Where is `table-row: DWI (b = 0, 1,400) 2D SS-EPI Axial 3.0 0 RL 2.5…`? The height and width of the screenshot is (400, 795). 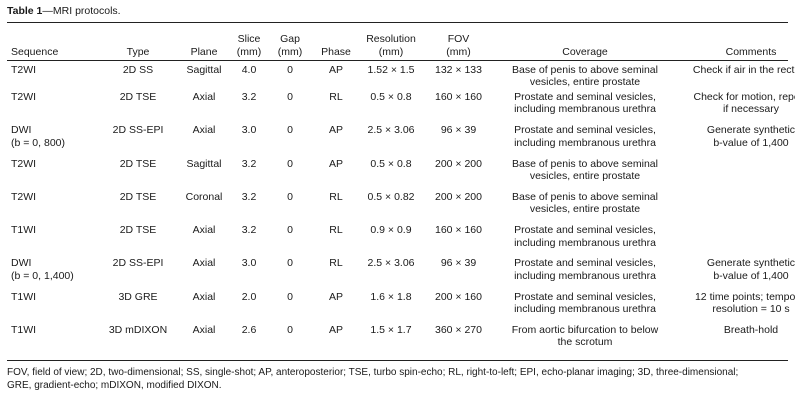 table-row: DWI (b = 0, 1,400) 2D SS-EPI Axial 3.0 0 RL 2.5… is located at coordinates (401, 273).